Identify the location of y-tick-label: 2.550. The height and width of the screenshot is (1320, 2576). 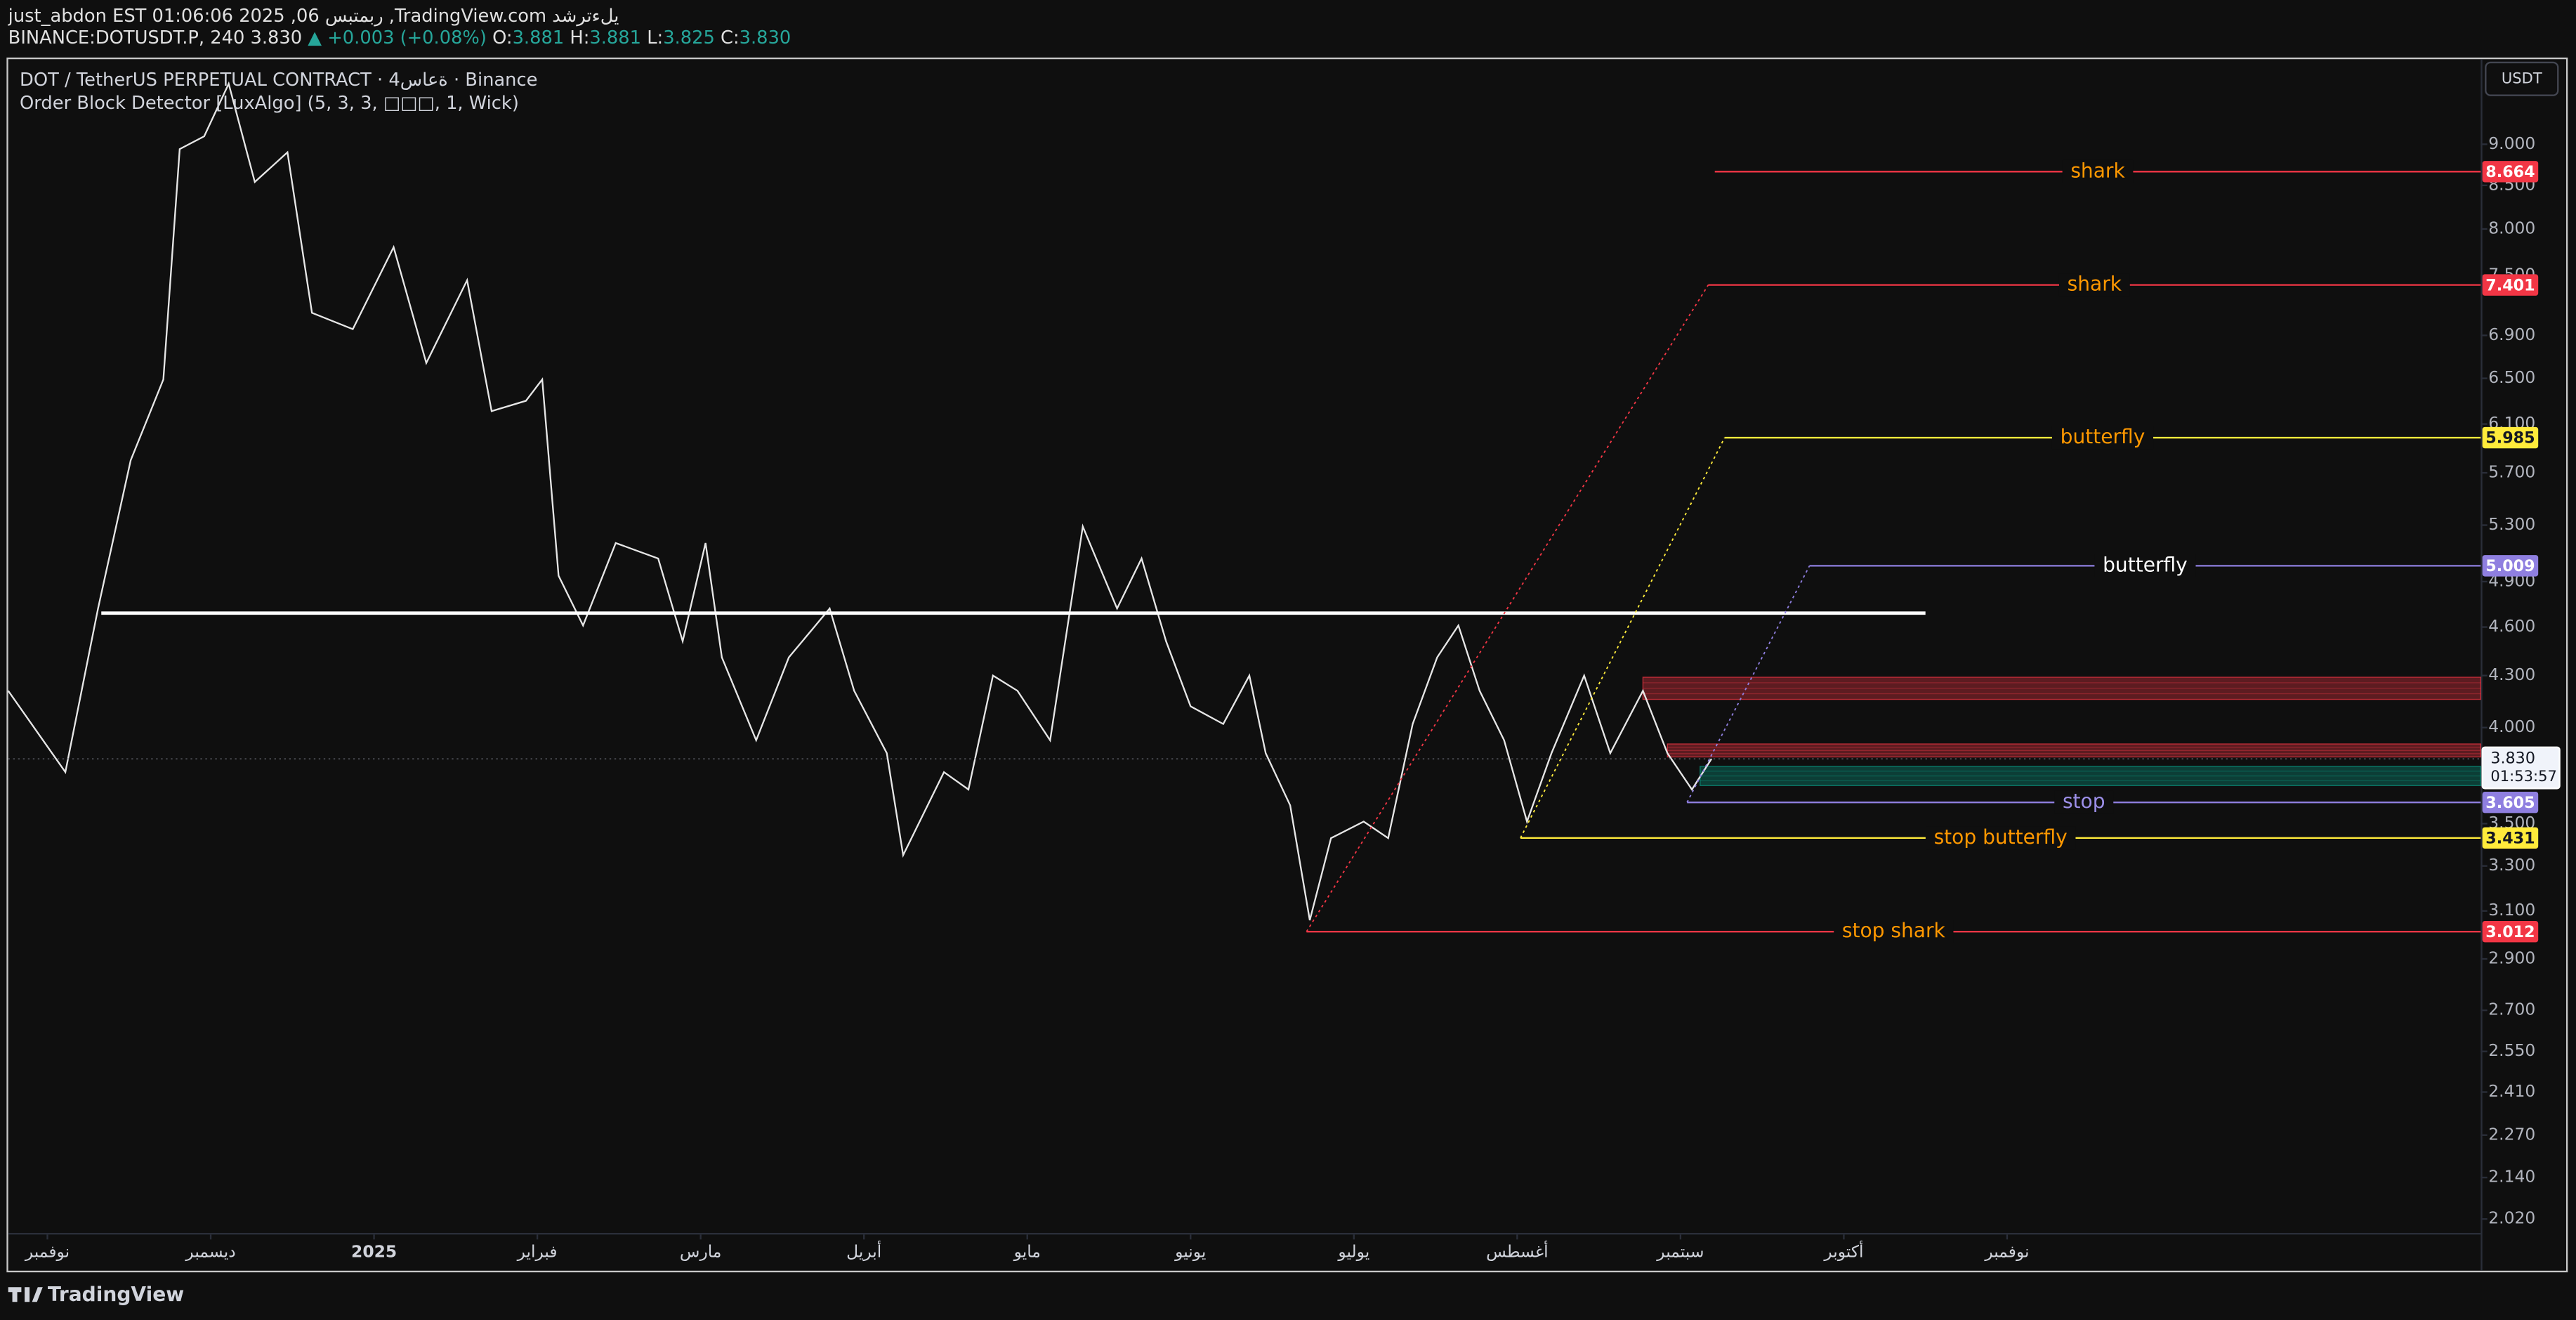
(2511, 1050).